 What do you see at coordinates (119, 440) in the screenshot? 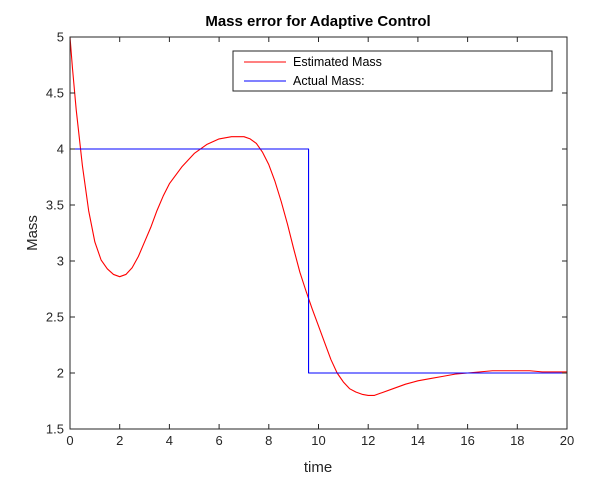
I see `x-tick-label: 2` at bounding box center [119, 440].